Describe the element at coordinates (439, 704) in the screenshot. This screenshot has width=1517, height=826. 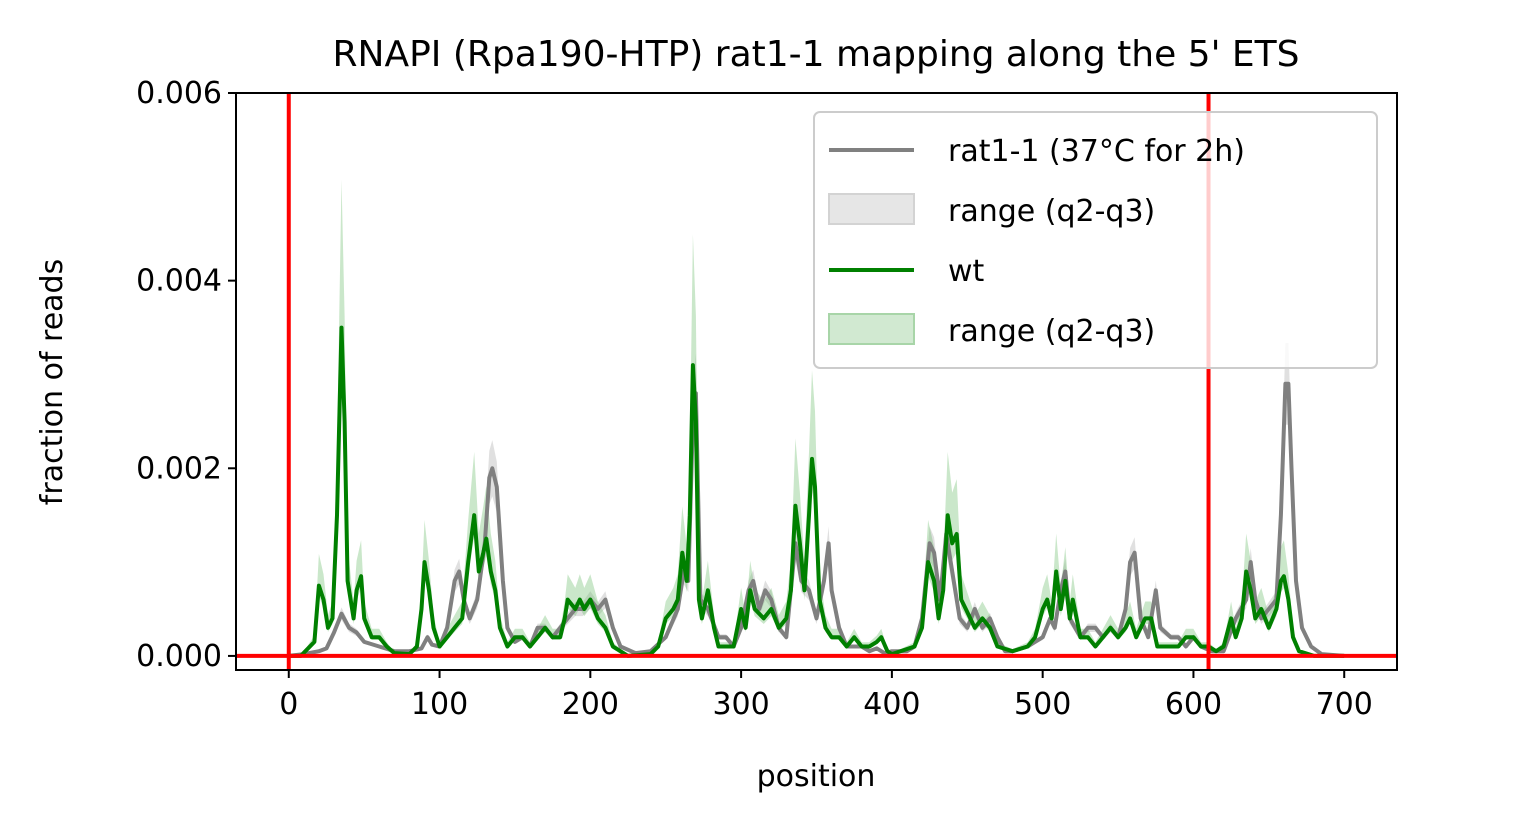
I see `x-tick-label: 100` at that location.